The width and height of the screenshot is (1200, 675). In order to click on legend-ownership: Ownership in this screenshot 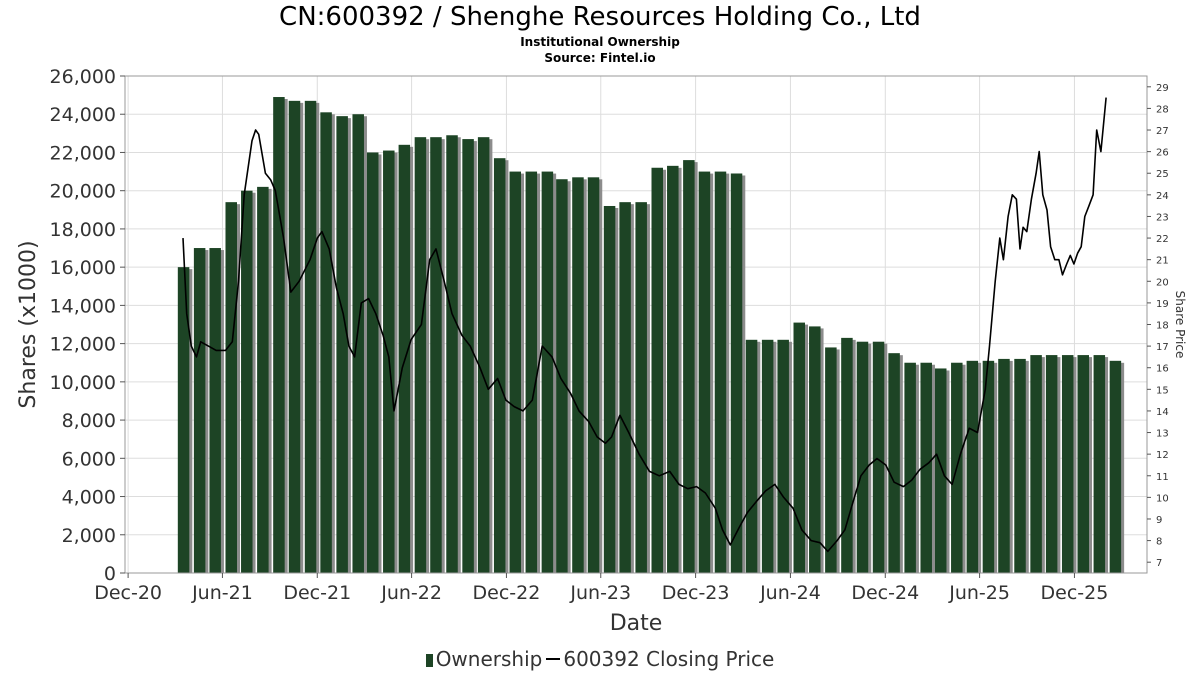, I will do `click(484, 659)`.